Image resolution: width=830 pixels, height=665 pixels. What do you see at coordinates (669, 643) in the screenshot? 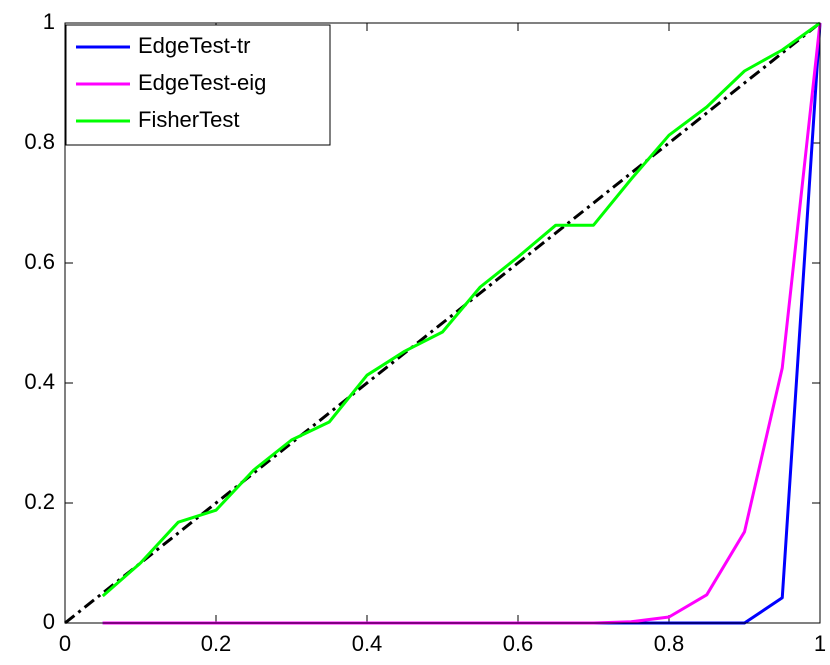
I see `x-tick-label: 0.8` at bounding box center [669, 643].